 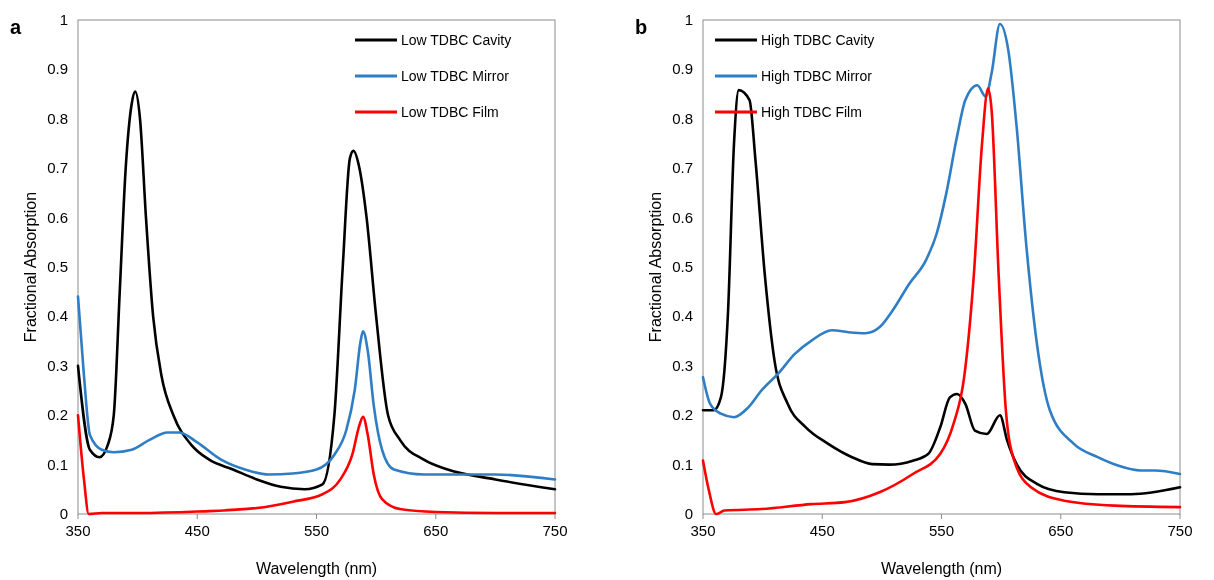 I want to click on chart-title: a, so click(x=16, y=27).